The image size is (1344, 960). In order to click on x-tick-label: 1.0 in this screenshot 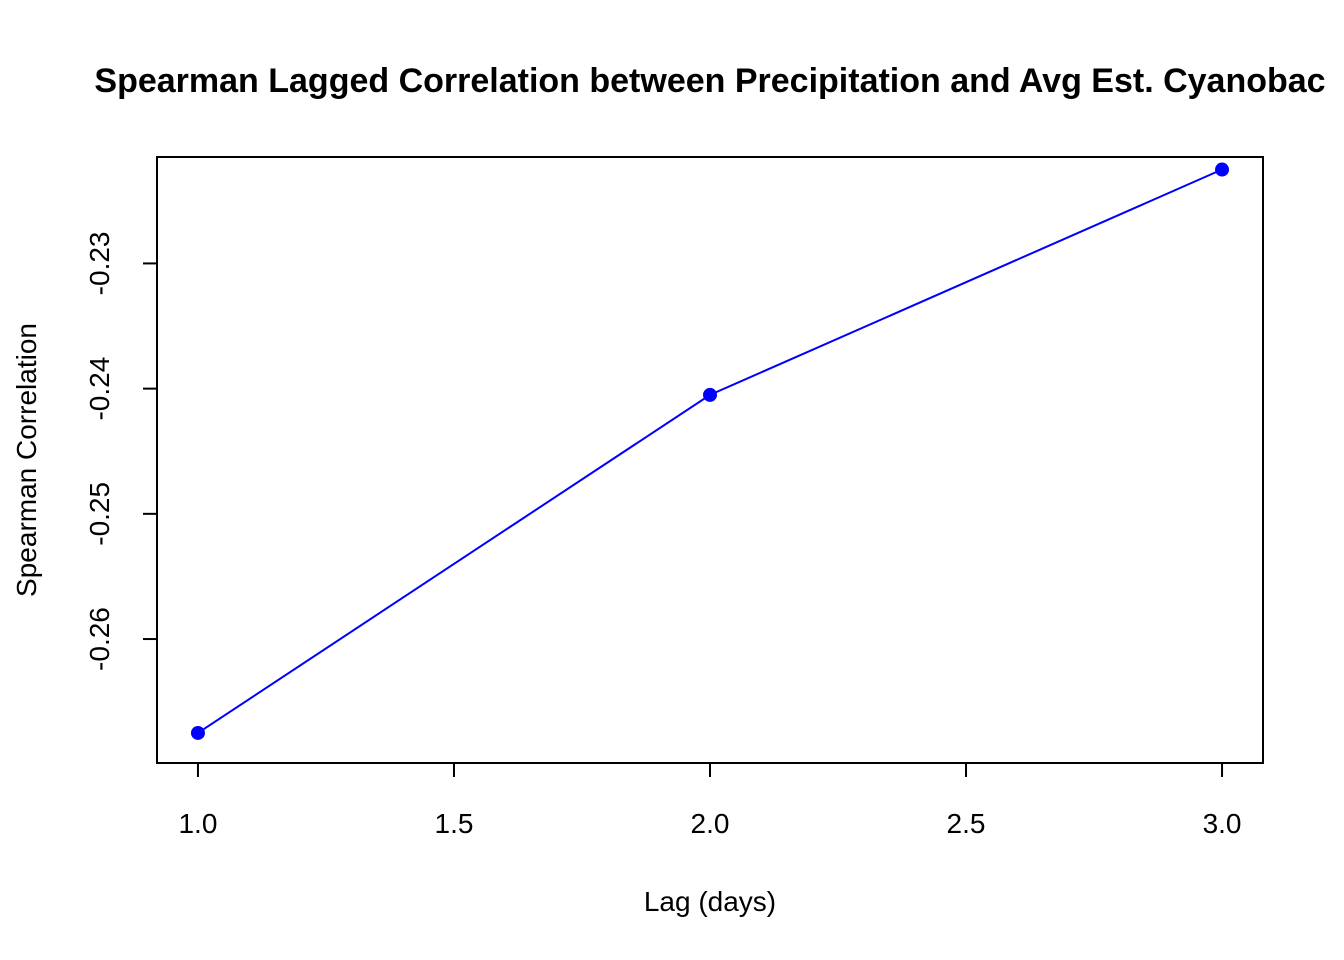, I will do `click(197, 823)`.